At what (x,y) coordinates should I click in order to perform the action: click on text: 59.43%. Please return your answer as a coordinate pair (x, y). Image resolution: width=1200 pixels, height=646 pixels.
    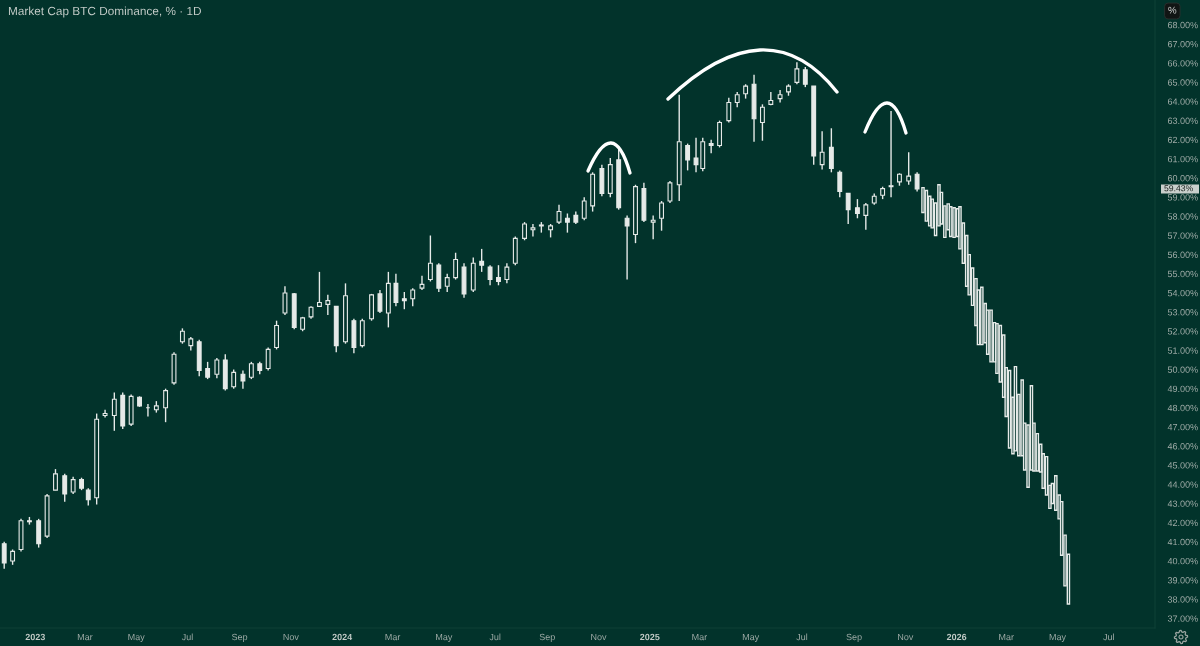
    Looking at the image, I should click on (1178, 188).